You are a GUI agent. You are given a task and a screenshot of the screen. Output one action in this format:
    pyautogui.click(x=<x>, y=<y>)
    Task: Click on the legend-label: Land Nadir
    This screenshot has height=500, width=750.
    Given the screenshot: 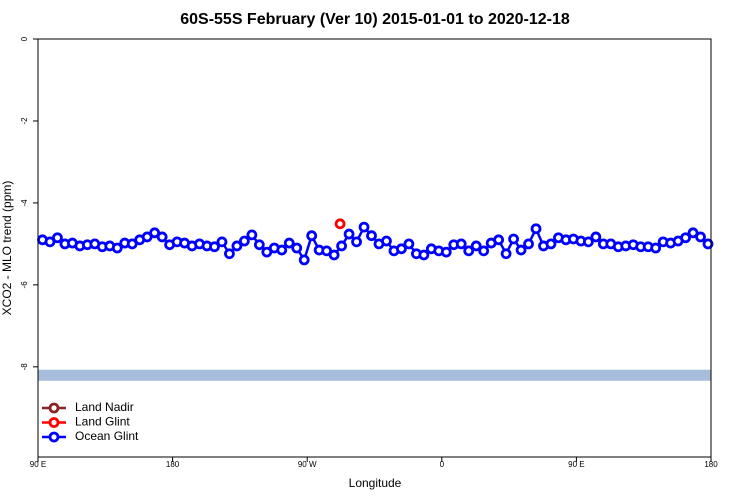 What is the action you would take?
    pyautogui.click(x=104, y=407)
    